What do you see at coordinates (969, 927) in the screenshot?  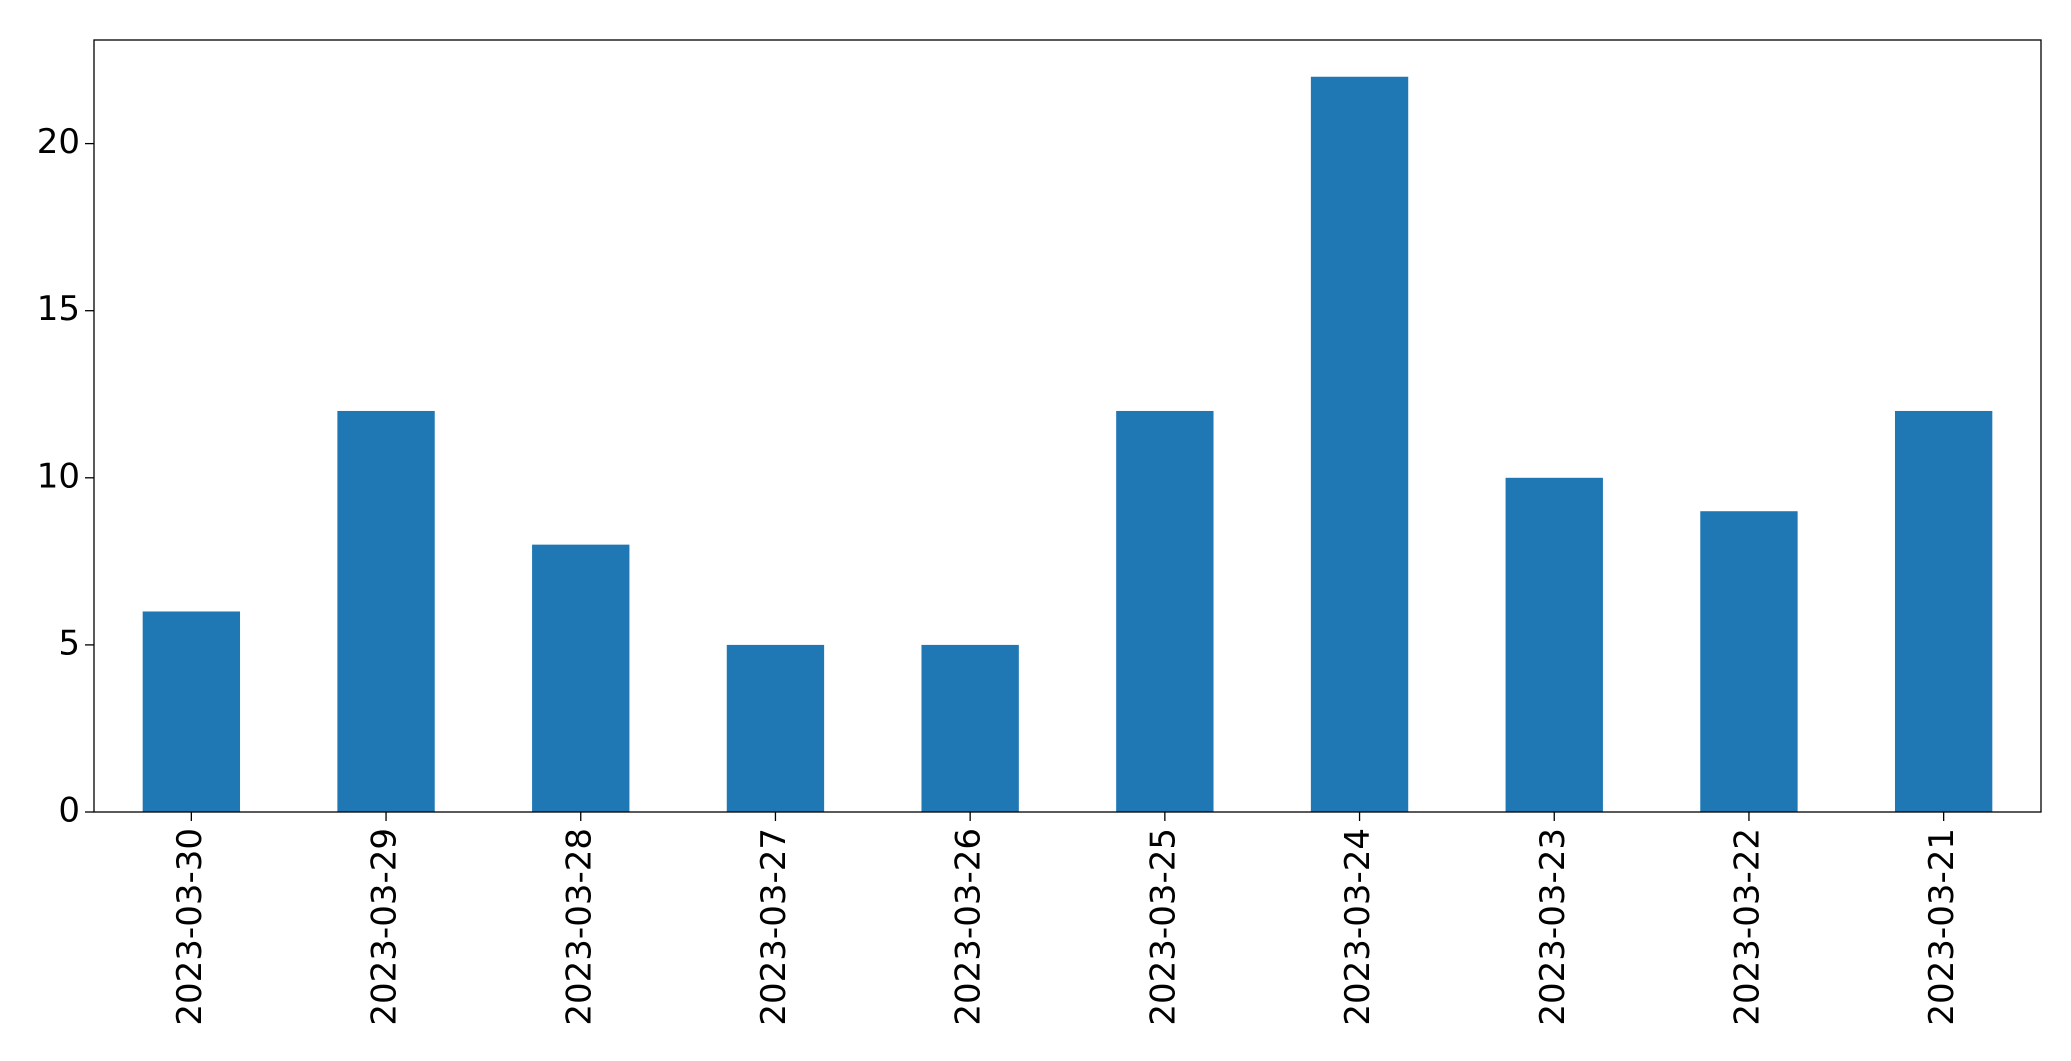 I see `x-tick-label: 2023-03-26` at bounding box center [969, 927].